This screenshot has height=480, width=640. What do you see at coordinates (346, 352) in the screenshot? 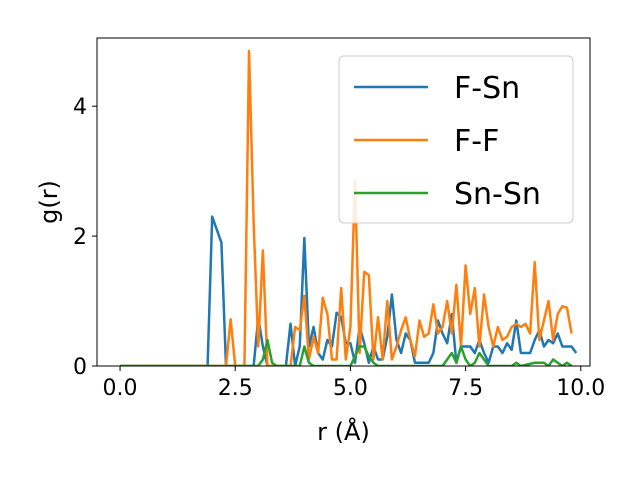
I see `series-line-sn-sn` at bounding box center [346, 352].